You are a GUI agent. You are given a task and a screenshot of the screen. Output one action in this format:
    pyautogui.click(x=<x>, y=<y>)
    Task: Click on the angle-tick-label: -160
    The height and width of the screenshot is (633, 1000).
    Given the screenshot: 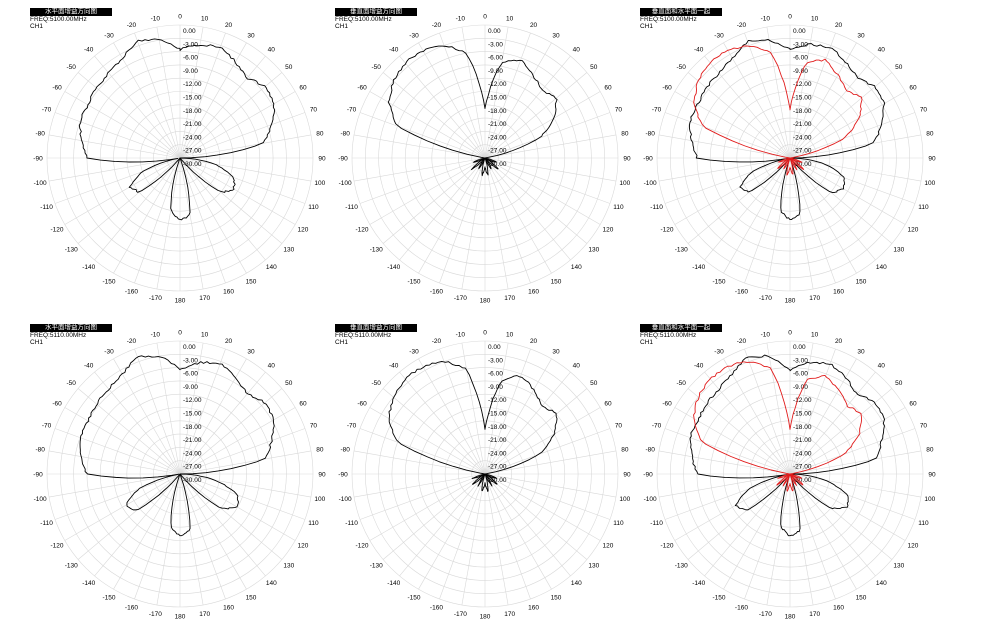 What is the action you would take?
    pyautogui.click(x=741, y=608)
    